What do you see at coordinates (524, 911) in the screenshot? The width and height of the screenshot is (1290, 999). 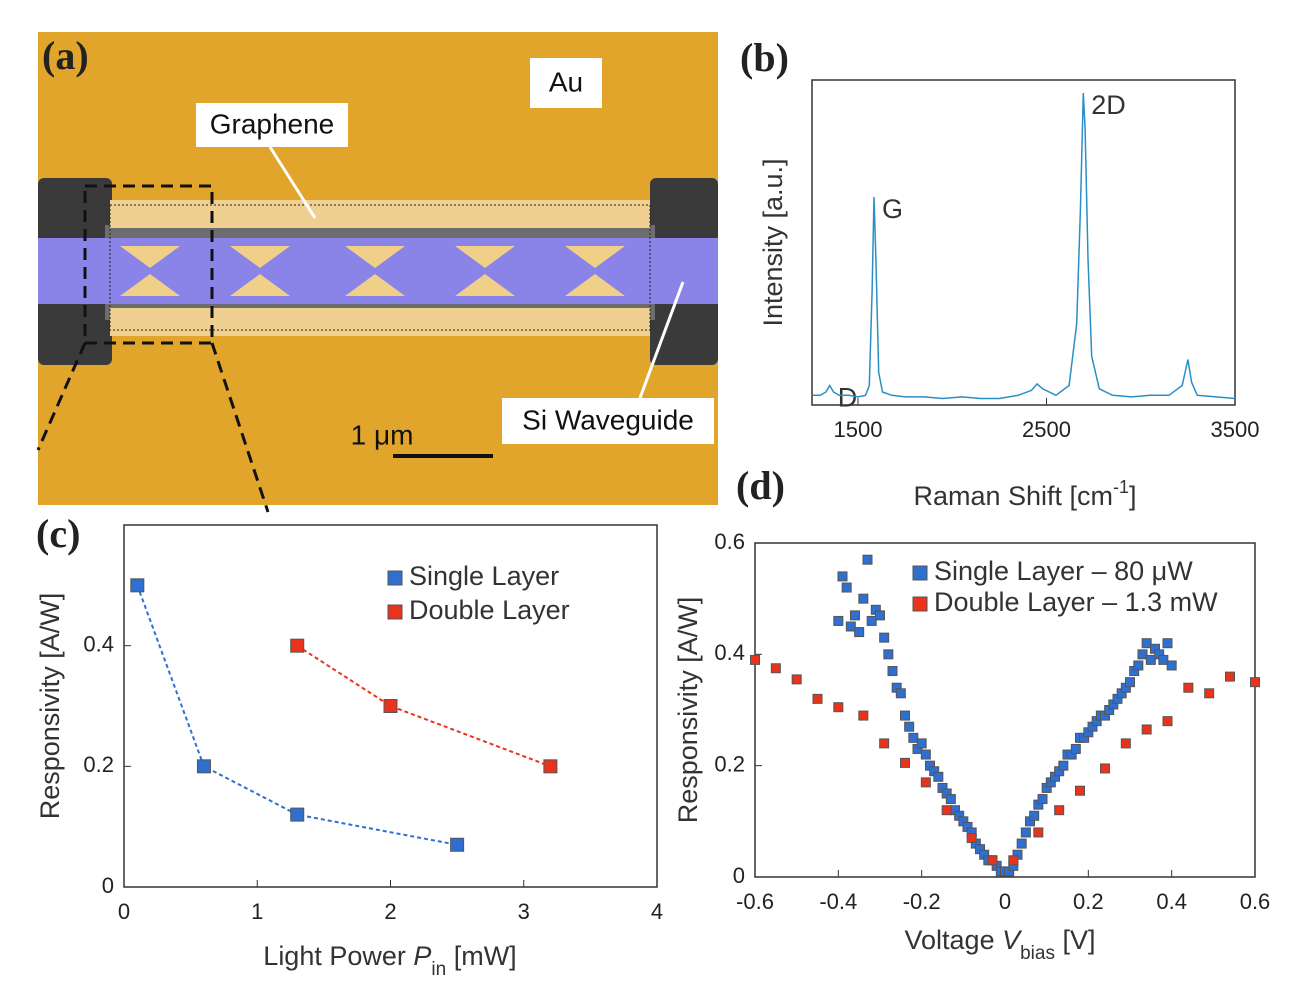 I see `x-tick-label: 3` at bounding box center [524, 911].